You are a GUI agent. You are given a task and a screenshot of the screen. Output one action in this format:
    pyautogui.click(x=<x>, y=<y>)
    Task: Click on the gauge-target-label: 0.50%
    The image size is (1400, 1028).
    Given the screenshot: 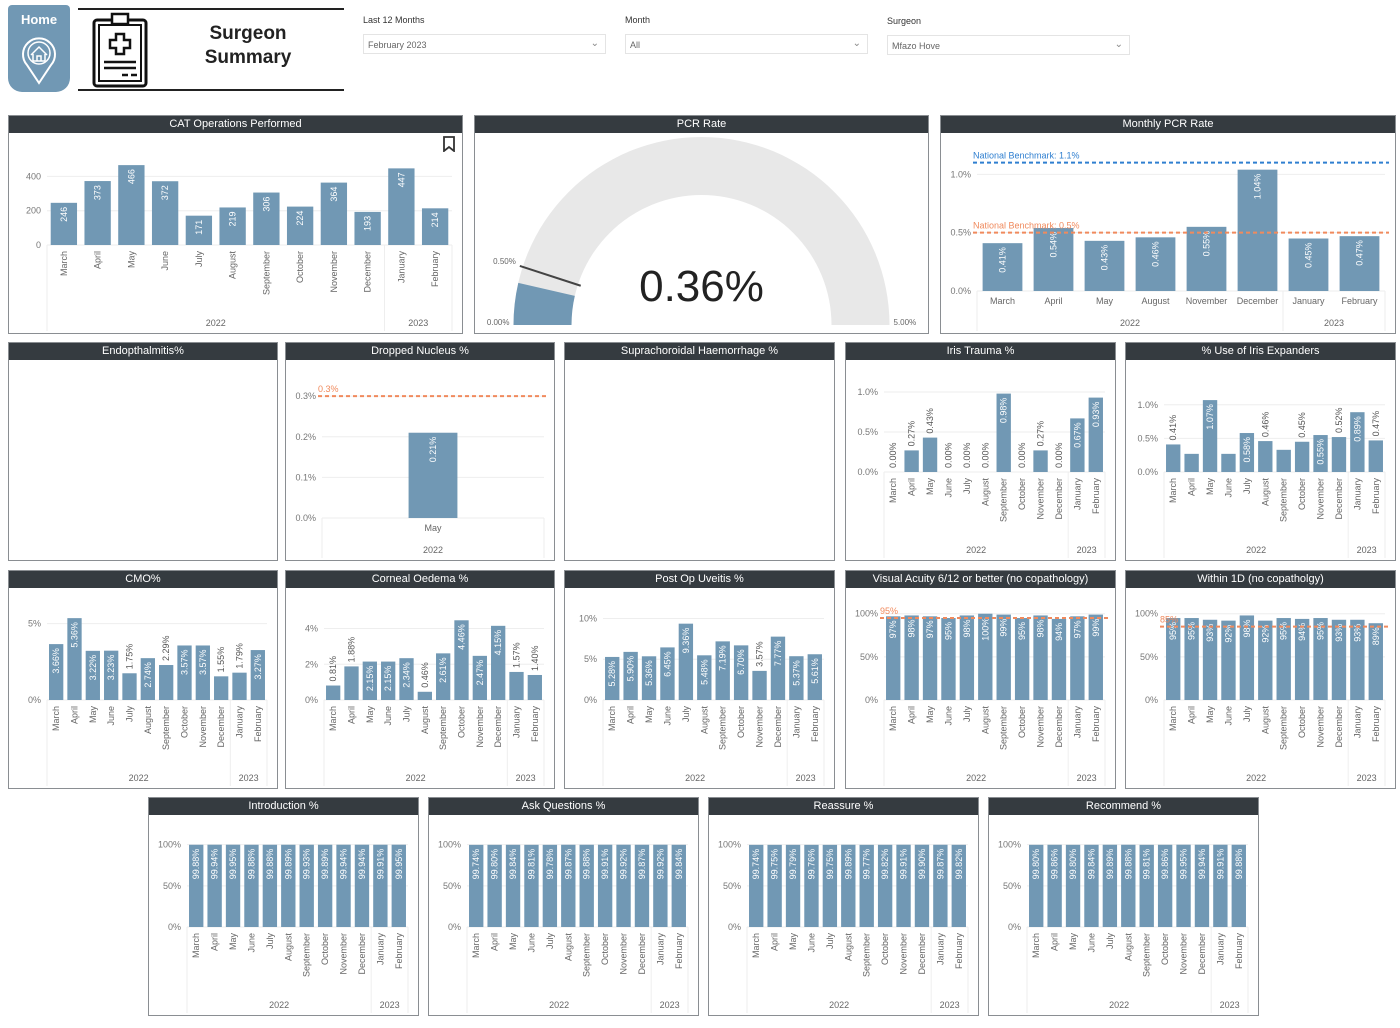 What is the action you would take?
    pyautogui.click(x=504, y=261)
    